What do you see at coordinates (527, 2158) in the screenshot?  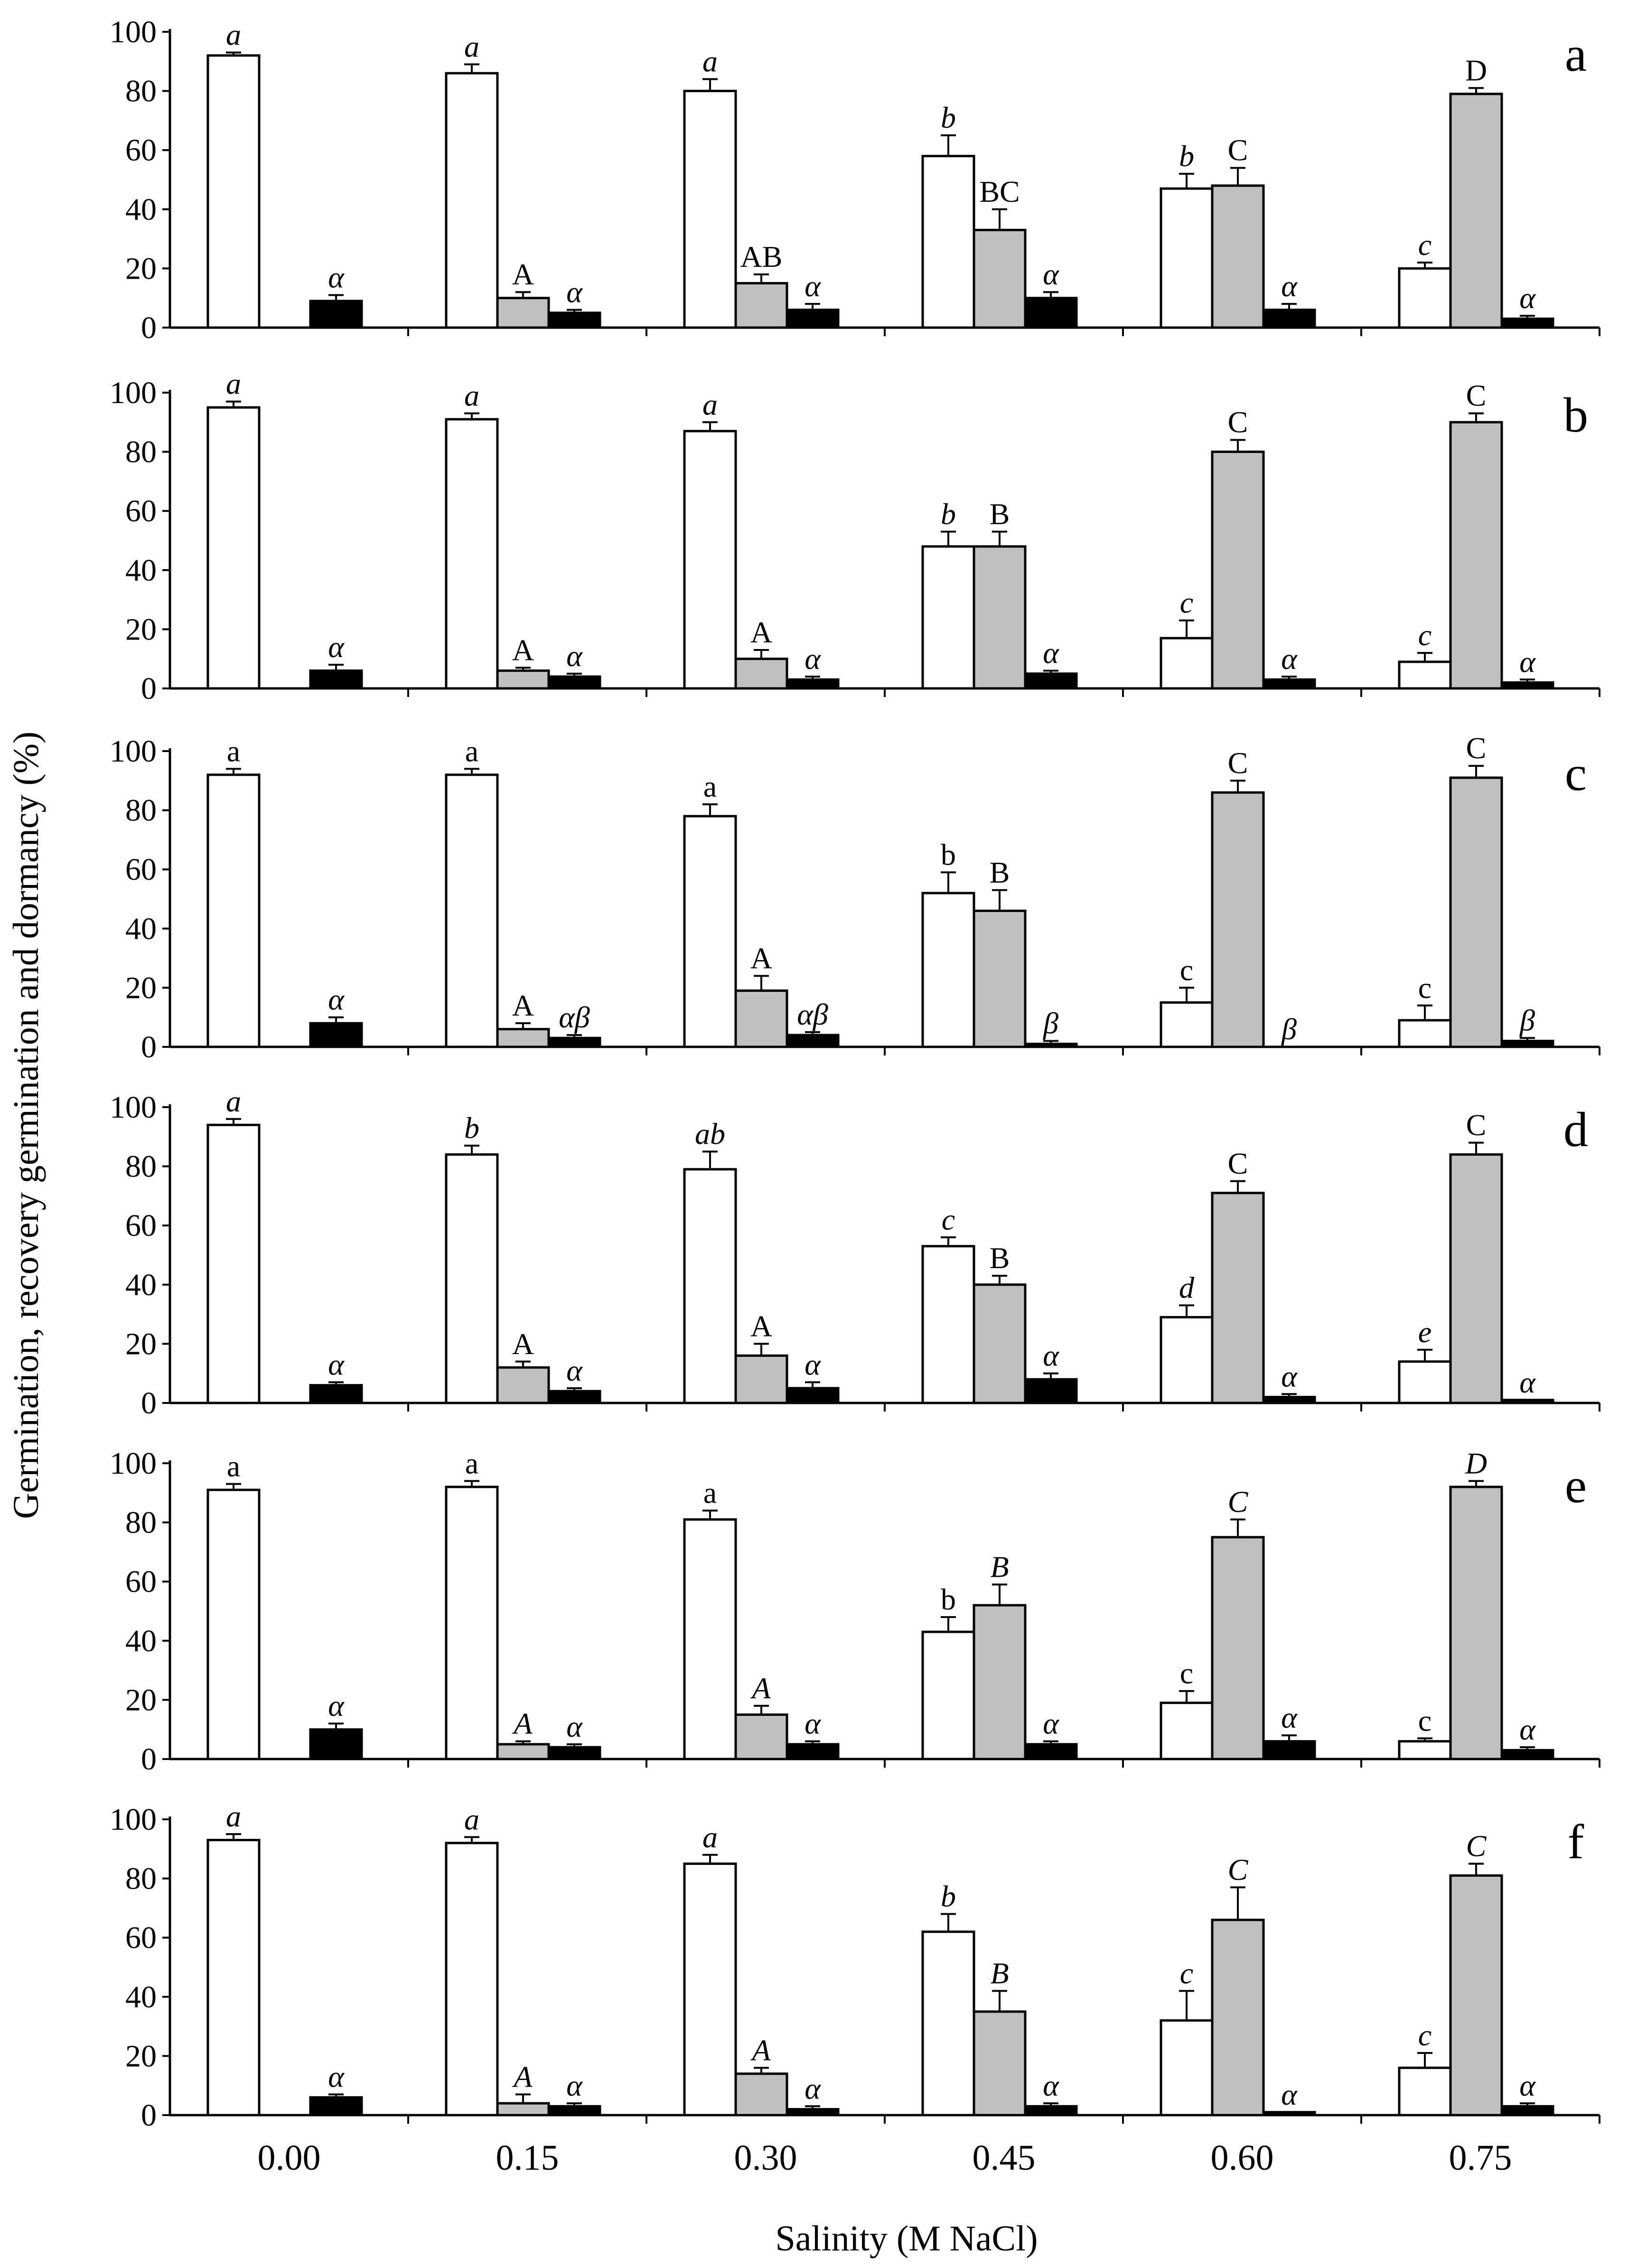 I see `x-tick-label: 0.15` at bounding box center [527, 2158].